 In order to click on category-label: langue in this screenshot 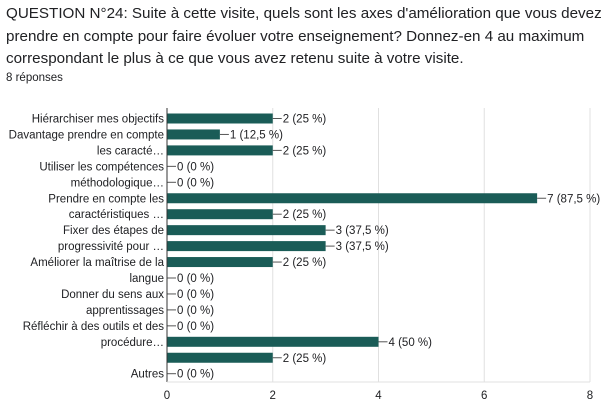, I will do `click(146, 279)`.